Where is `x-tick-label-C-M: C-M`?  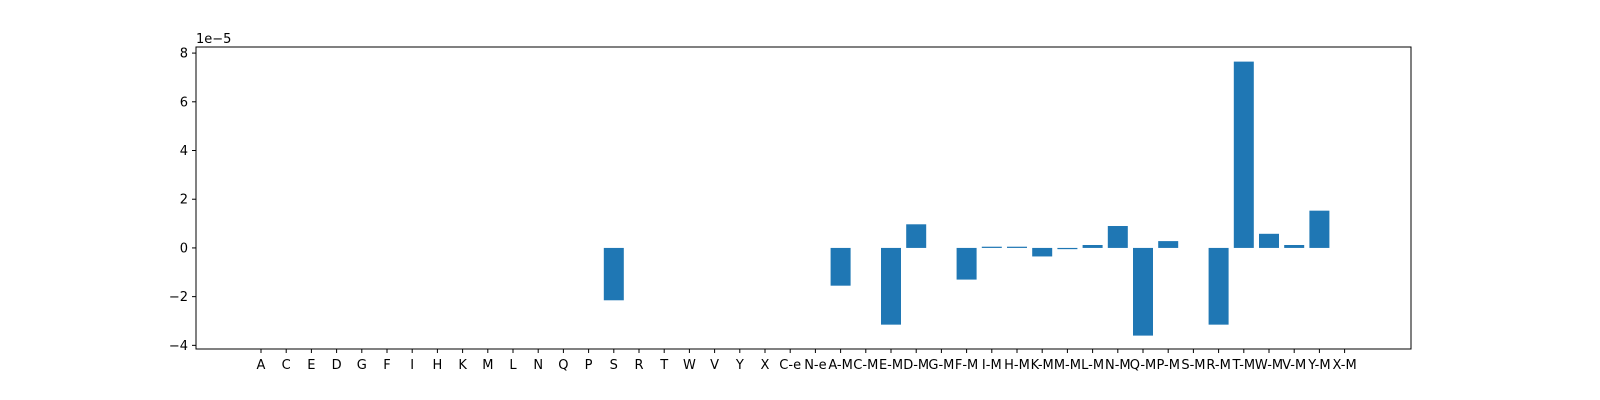 x-tick-label-C-M: C-M is located at coordinates (865, 365).